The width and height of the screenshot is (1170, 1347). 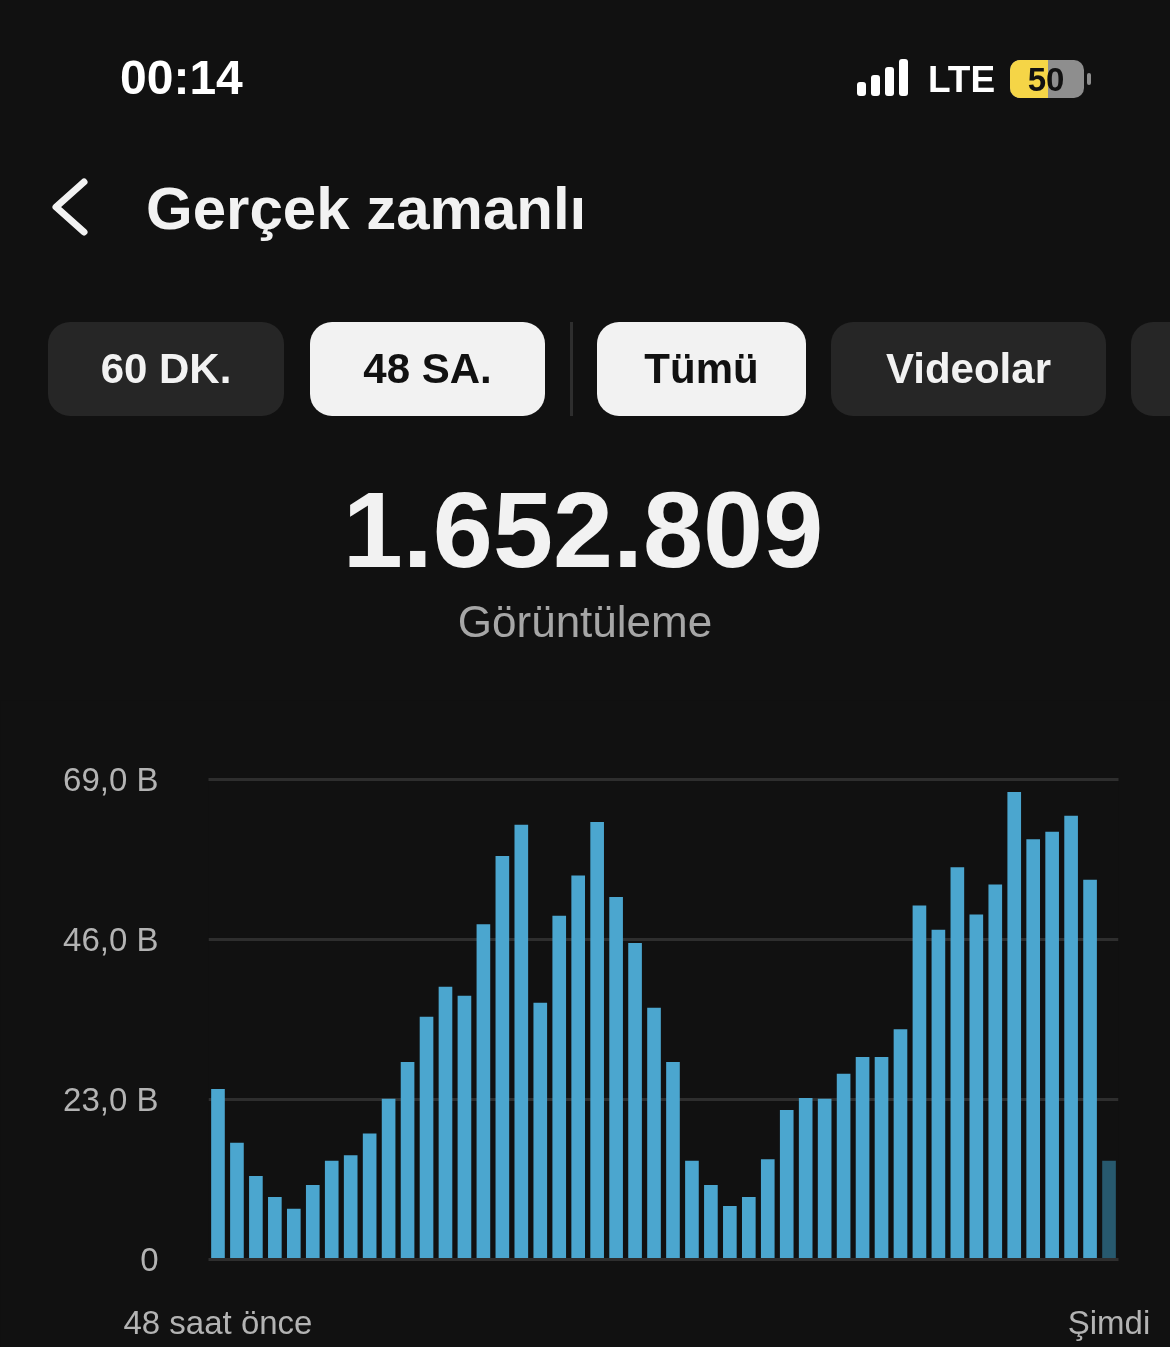 What do you see at coordinates (111, 939) in the screenshot?
I see `y-tick-label: 46,0 B` at bounding box center [111, 939].